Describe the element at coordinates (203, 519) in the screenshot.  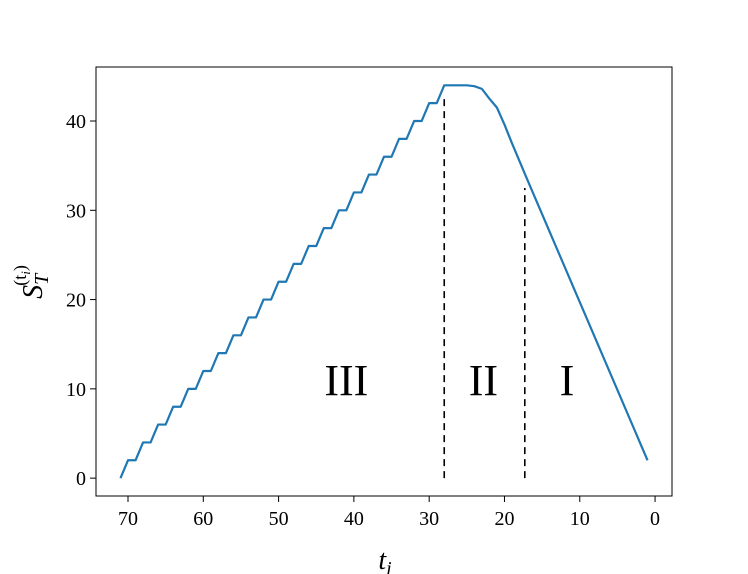
I see `x-tick-label: 60` at that location.